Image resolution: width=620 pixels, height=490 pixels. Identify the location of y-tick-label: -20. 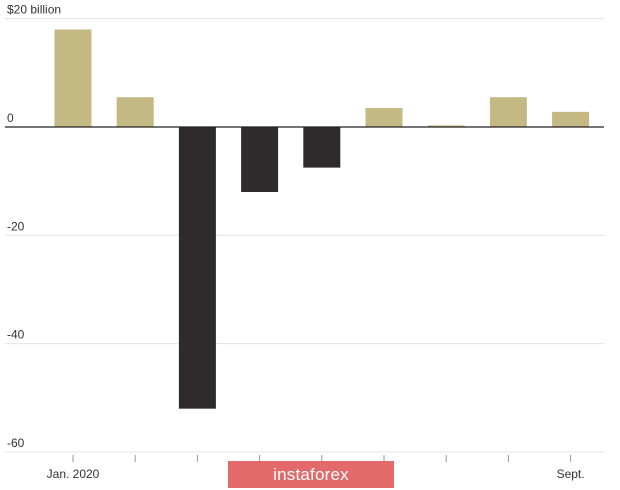
(16, 226).